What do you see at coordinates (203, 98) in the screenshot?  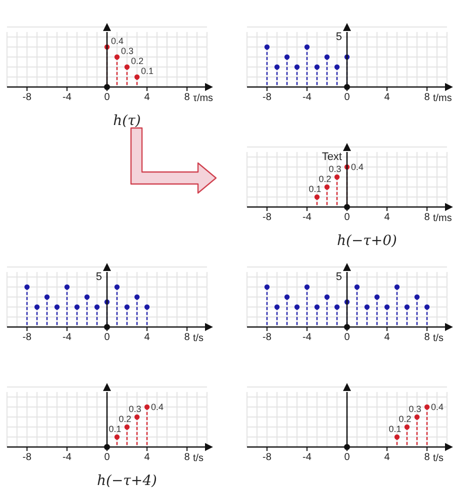 I see `x-axis-title: τ/ms` at bounding box center [203, 98].